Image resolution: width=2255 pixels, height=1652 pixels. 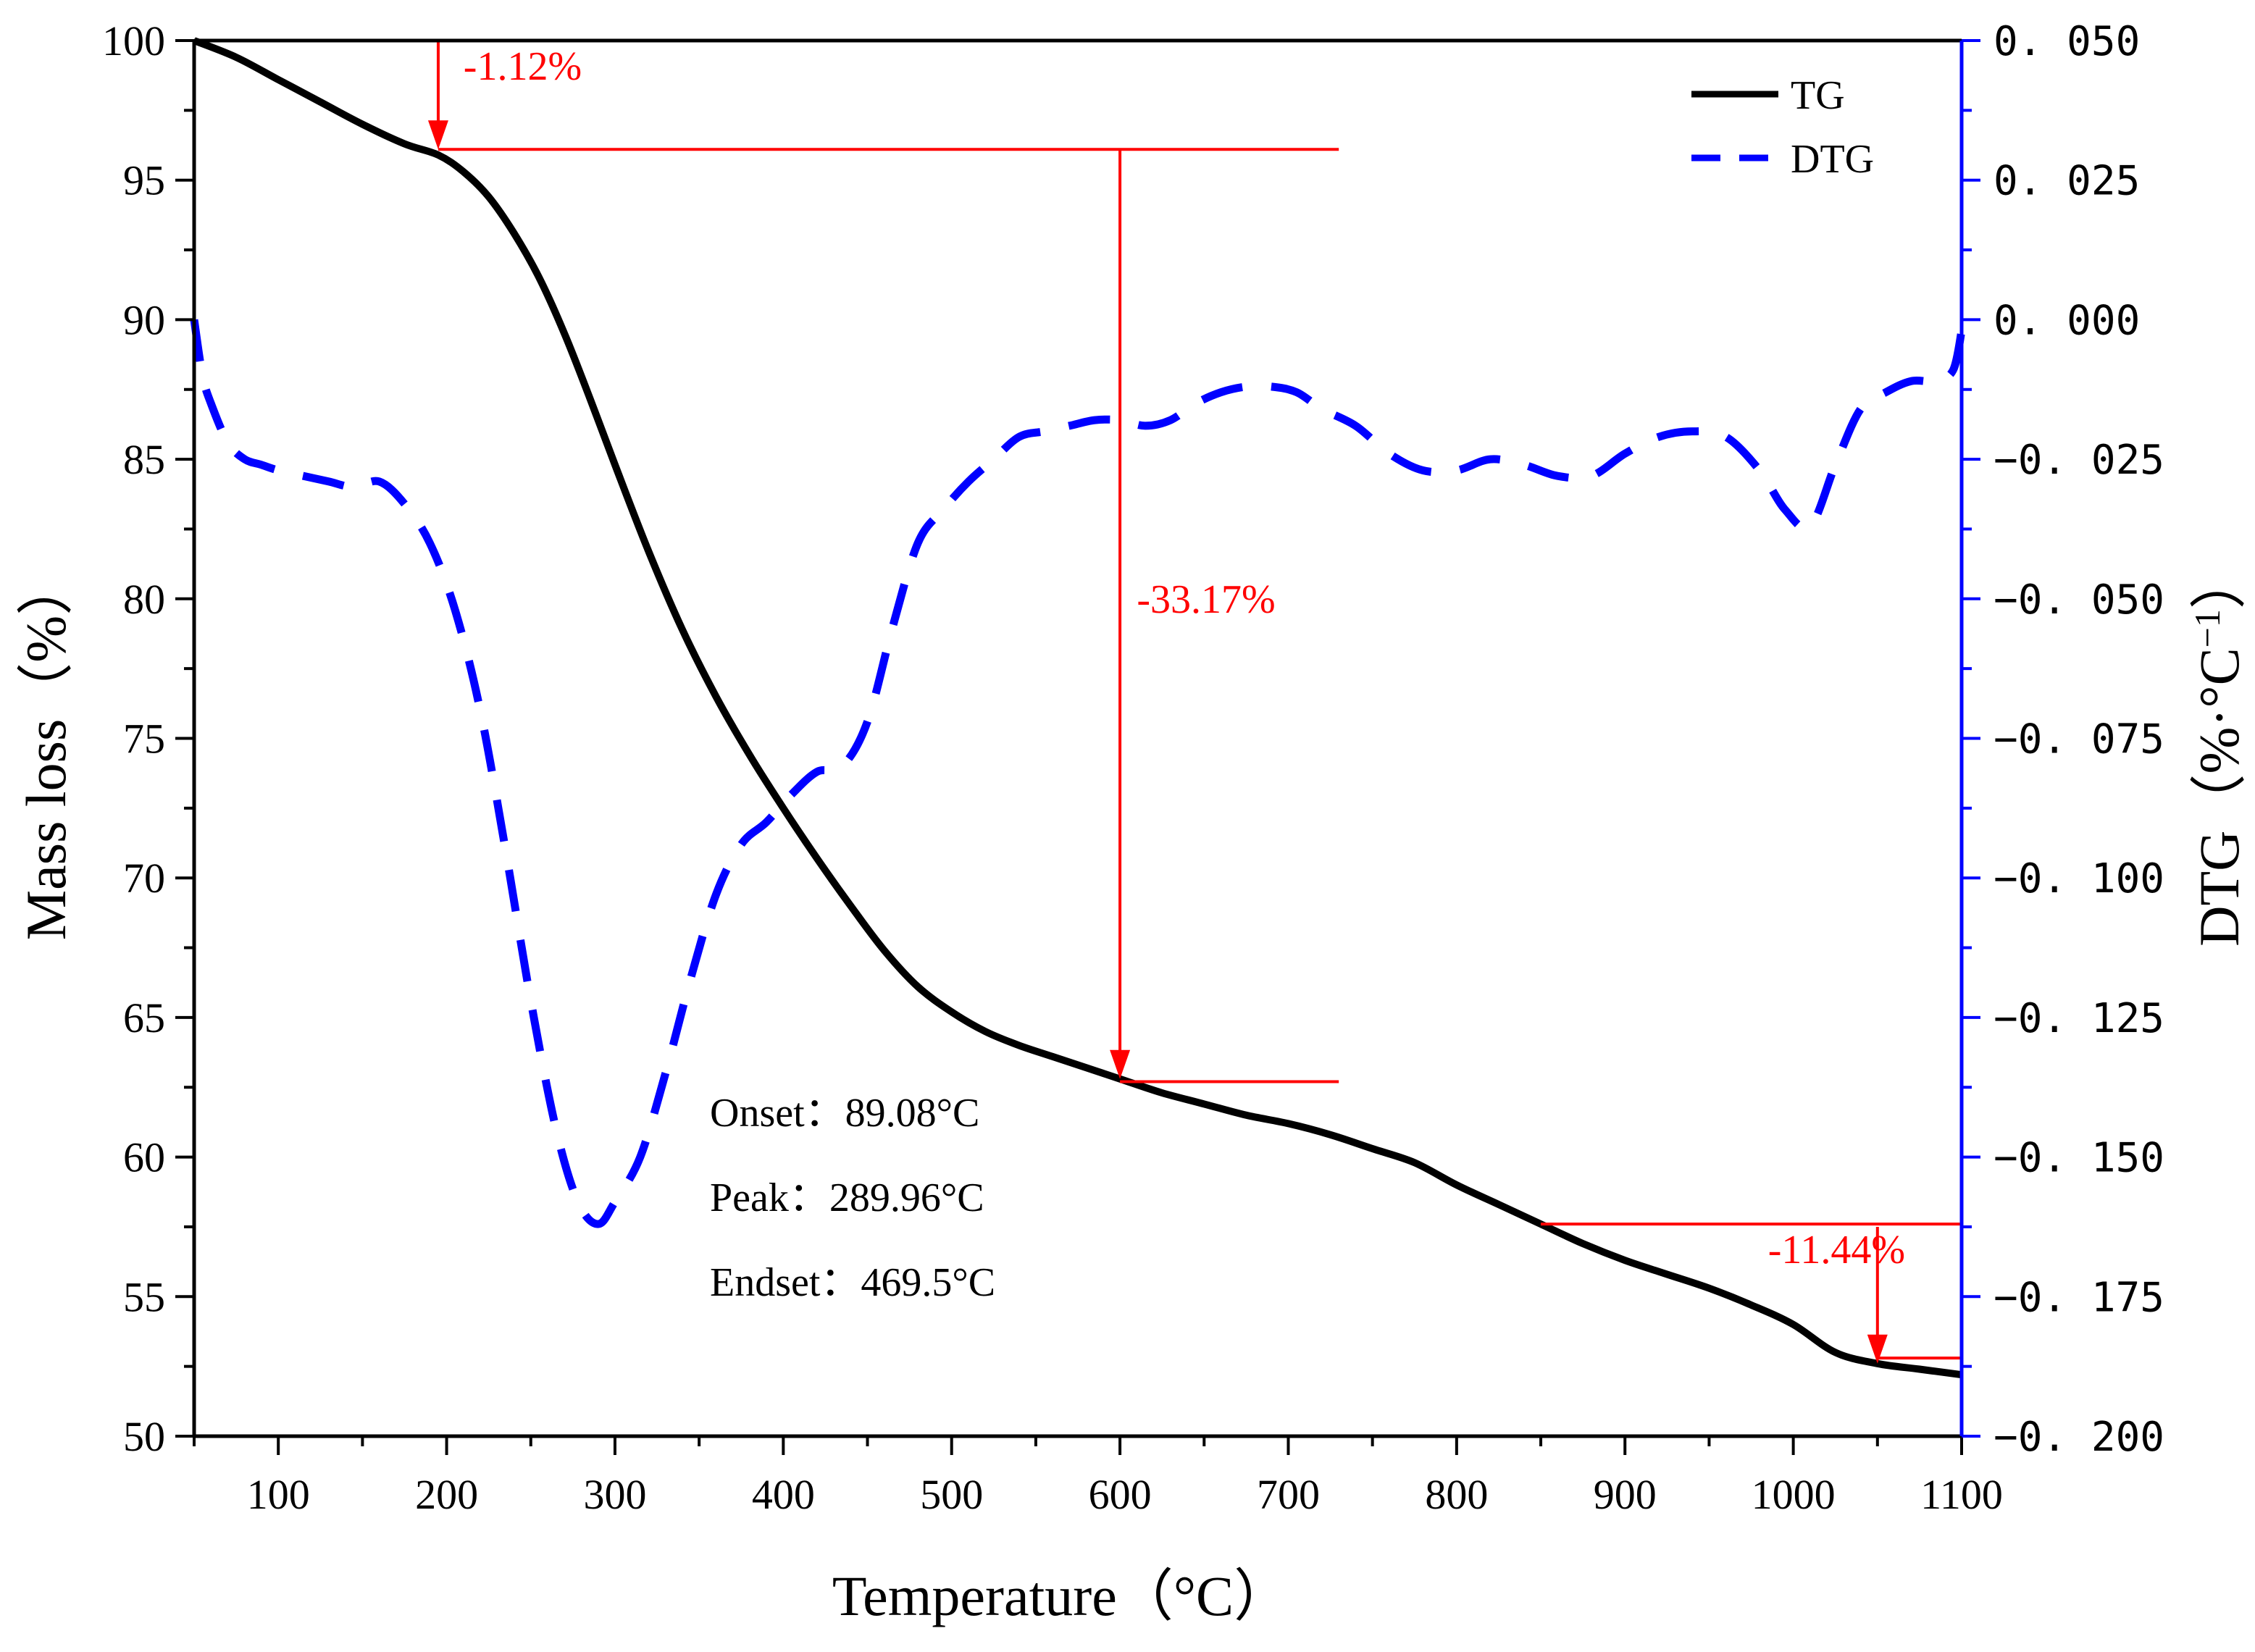 What do you see at coordinates (46, 750) in the screenshot?
I see `y-left-axis-title: Mass loss（%）` at bounding box center [46, 750].